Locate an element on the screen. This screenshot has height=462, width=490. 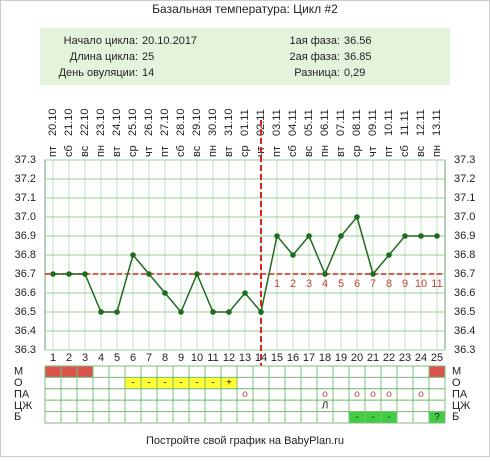
row-label: М is located at coordinates (18, 372).